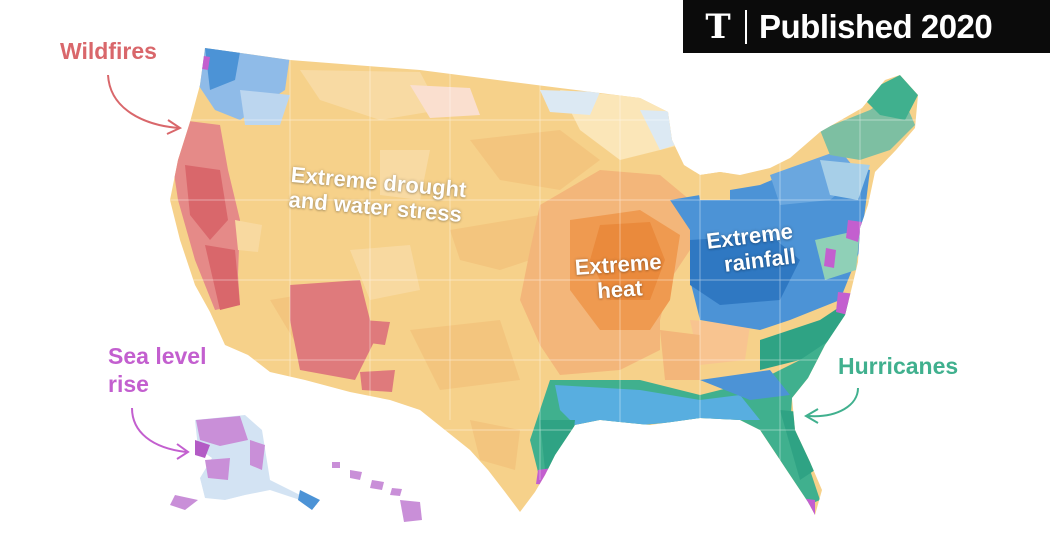 The image size is (1050, 549). What do you see at coordinates (746, 26) in the screenshot?
I see `badge-divider` at bounding box center [746, 26].